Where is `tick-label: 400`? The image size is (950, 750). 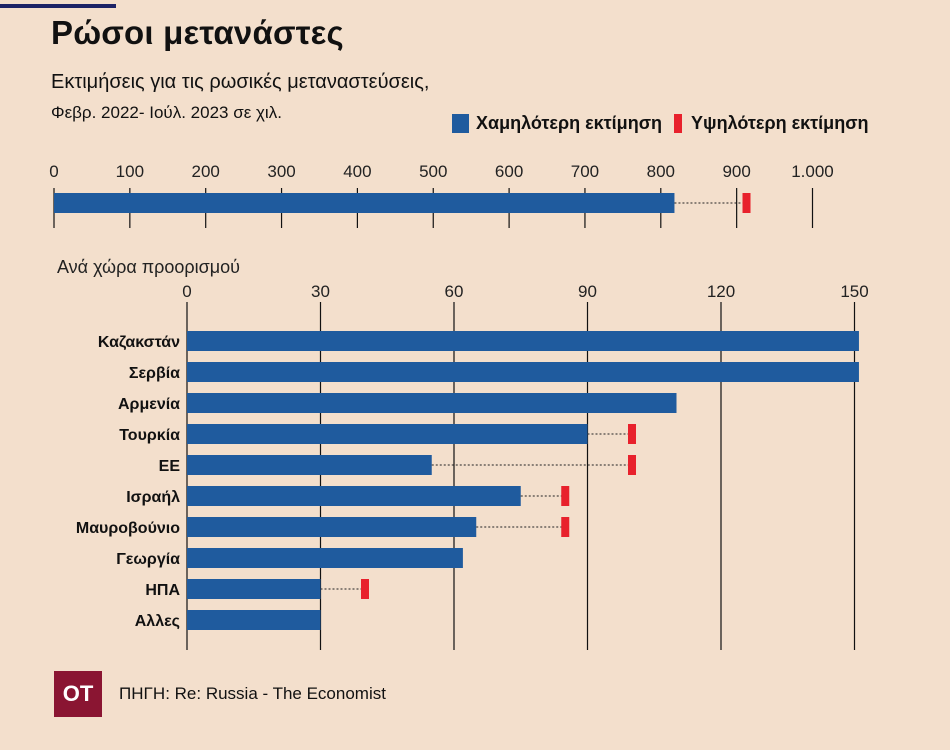
tick-label: 400 is located at coordinates (357, 171).